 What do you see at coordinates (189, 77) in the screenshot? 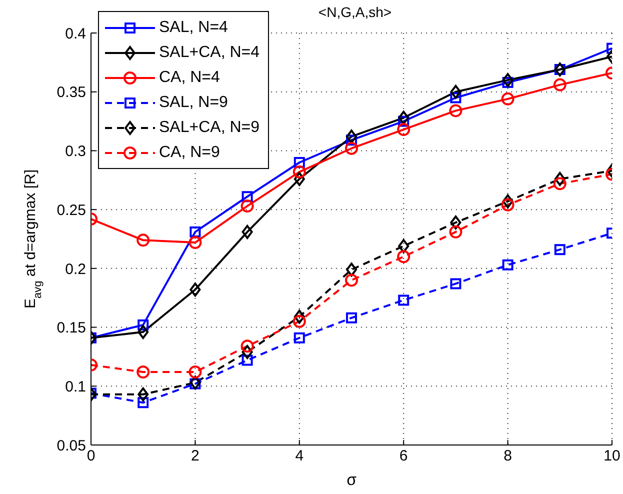
I see `legend-label: CA, N=4` at bounding box center [189, 77].